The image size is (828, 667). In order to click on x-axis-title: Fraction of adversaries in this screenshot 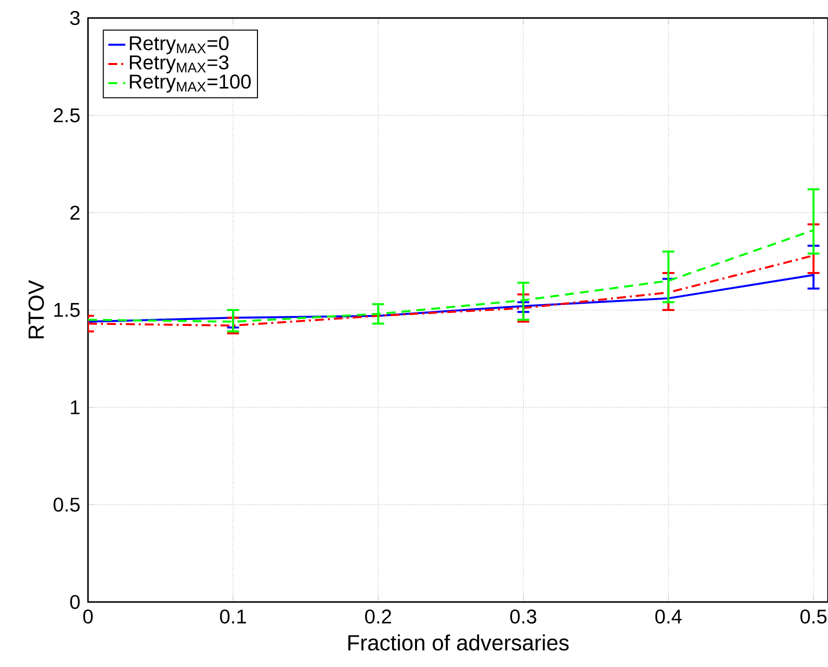, I will do `click(458, 642)`.